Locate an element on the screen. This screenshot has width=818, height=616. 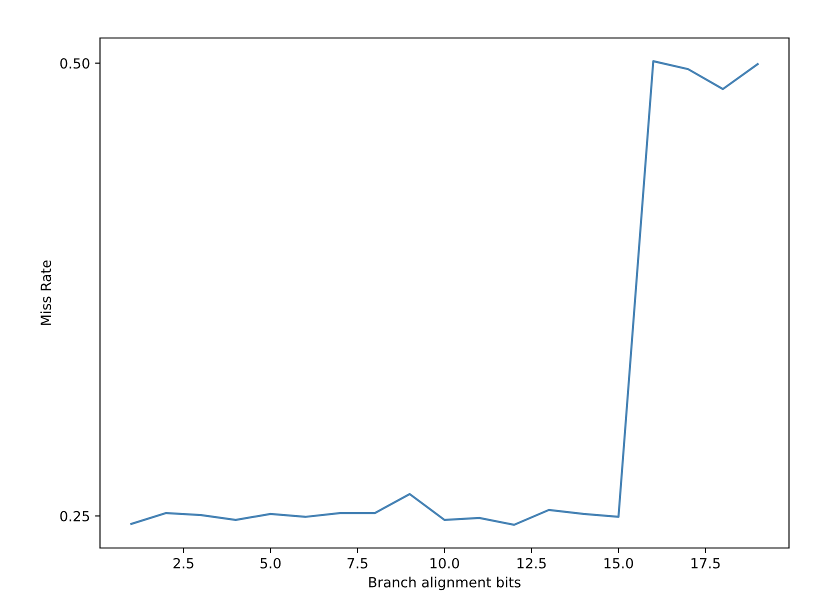
x-tick-label: 12.5 is located at coordinates (532, 563).